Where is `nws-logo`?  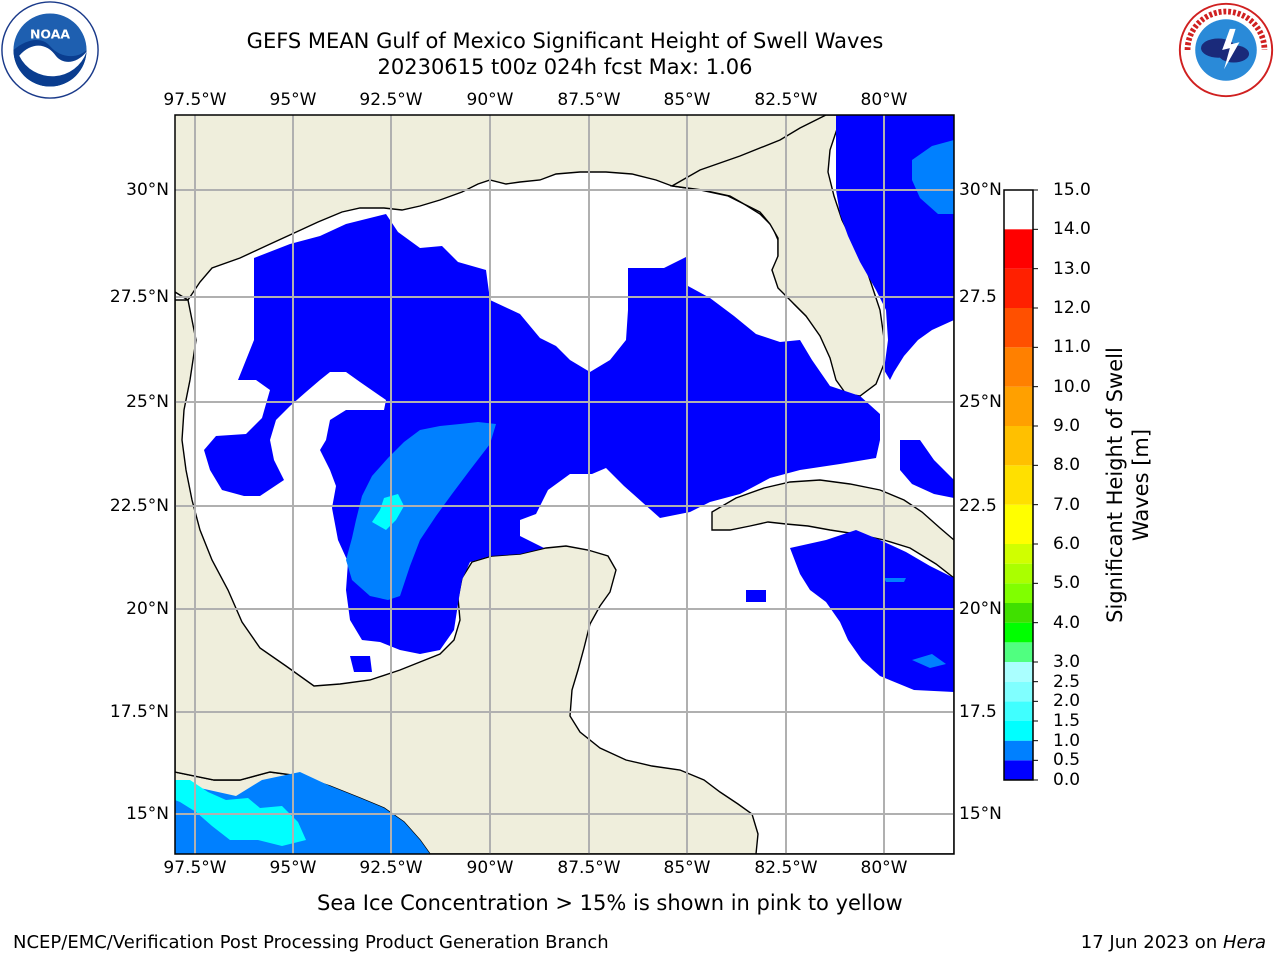
nws-logo is located at coordinates (1226, 50).